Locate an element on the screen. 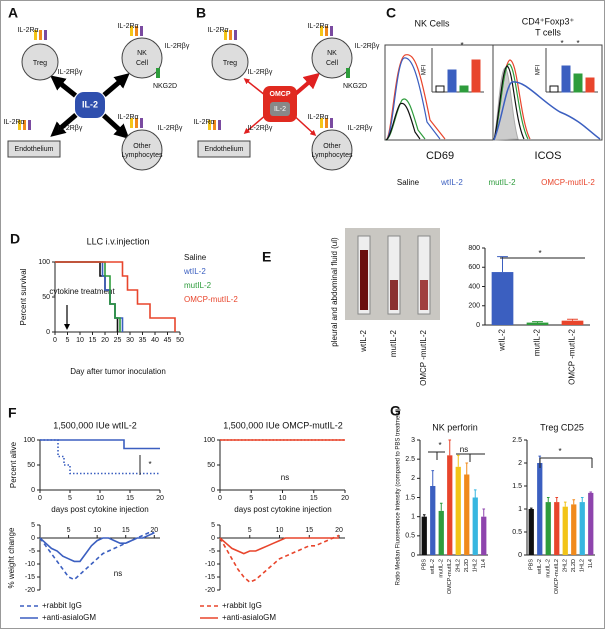 Image resolution: width=605 pixels, height=629 pixels. diagram-label: Treg is located at coordinates (230, 63).